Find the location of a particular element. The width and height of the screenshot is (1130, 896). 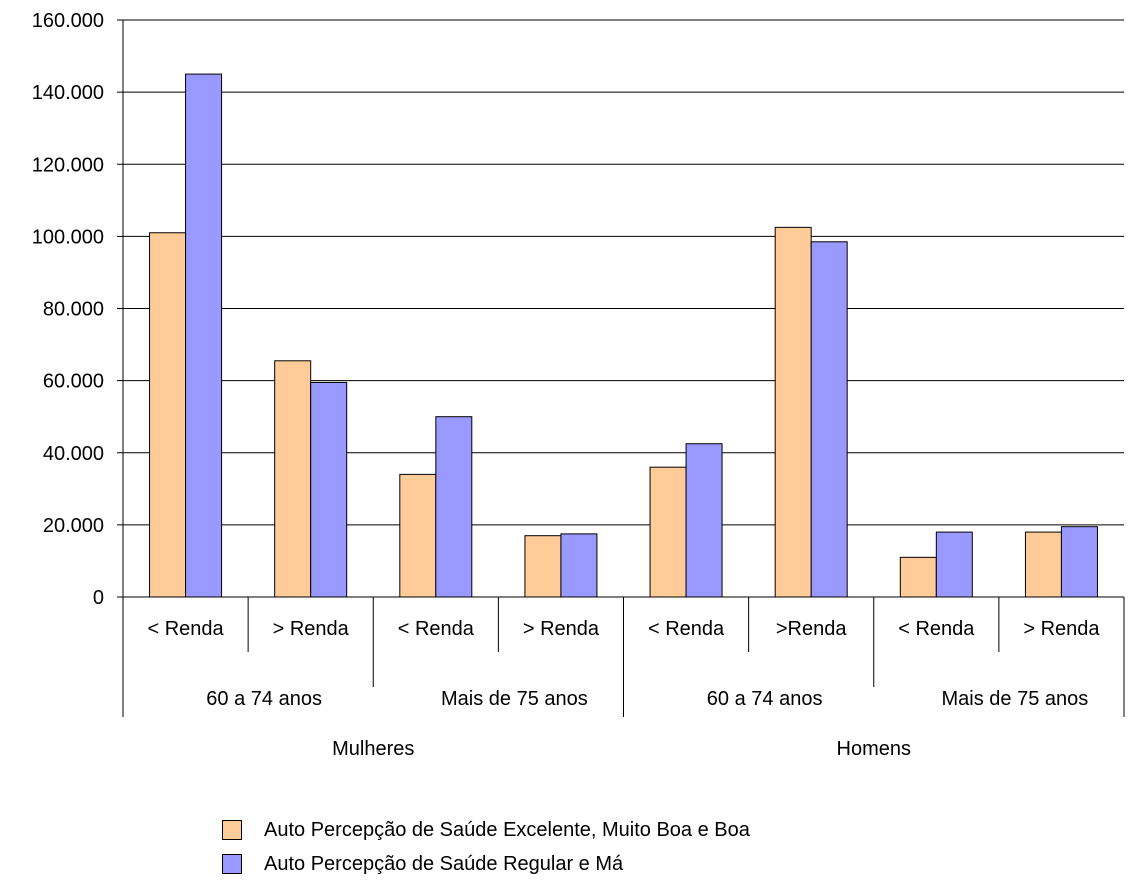

category-label-sex: Mulheres is located at coordinates (373, 749).